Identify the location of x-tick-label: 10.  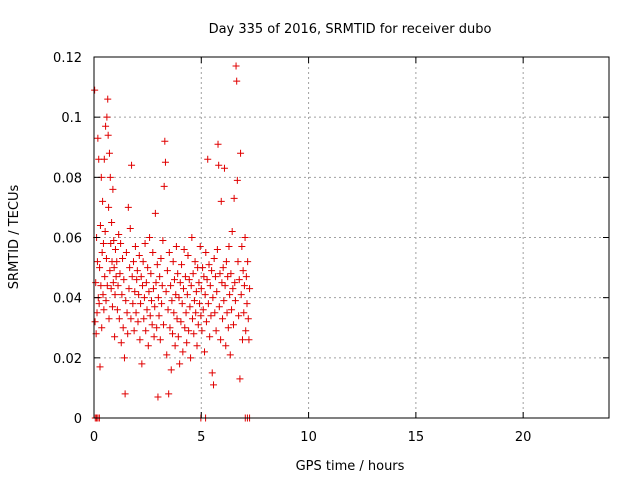
(308, 437).